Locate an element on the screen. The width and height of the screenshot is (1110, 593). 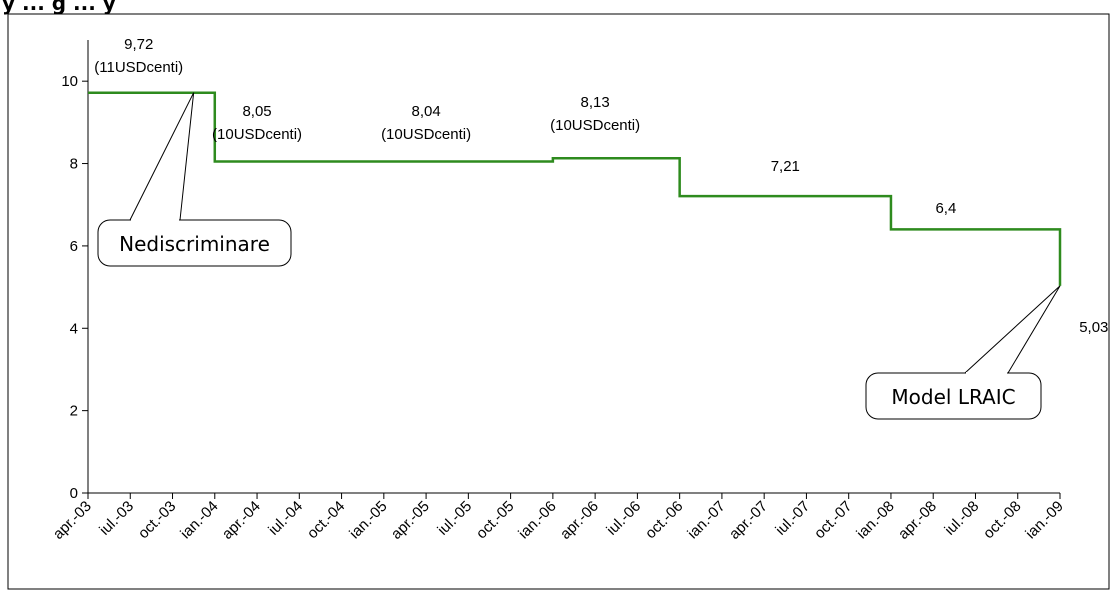
data-label-sub: (11USDcenti) is located at coordinates (138, 67).